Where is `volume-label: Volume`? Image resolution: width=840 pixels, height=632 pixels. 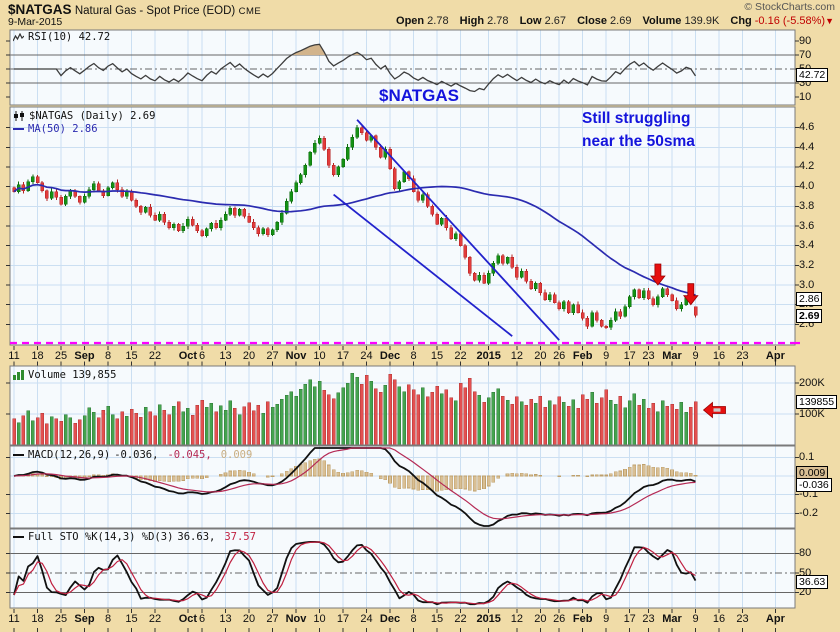 volume-label: Volume is located at coordinates (662, 21).